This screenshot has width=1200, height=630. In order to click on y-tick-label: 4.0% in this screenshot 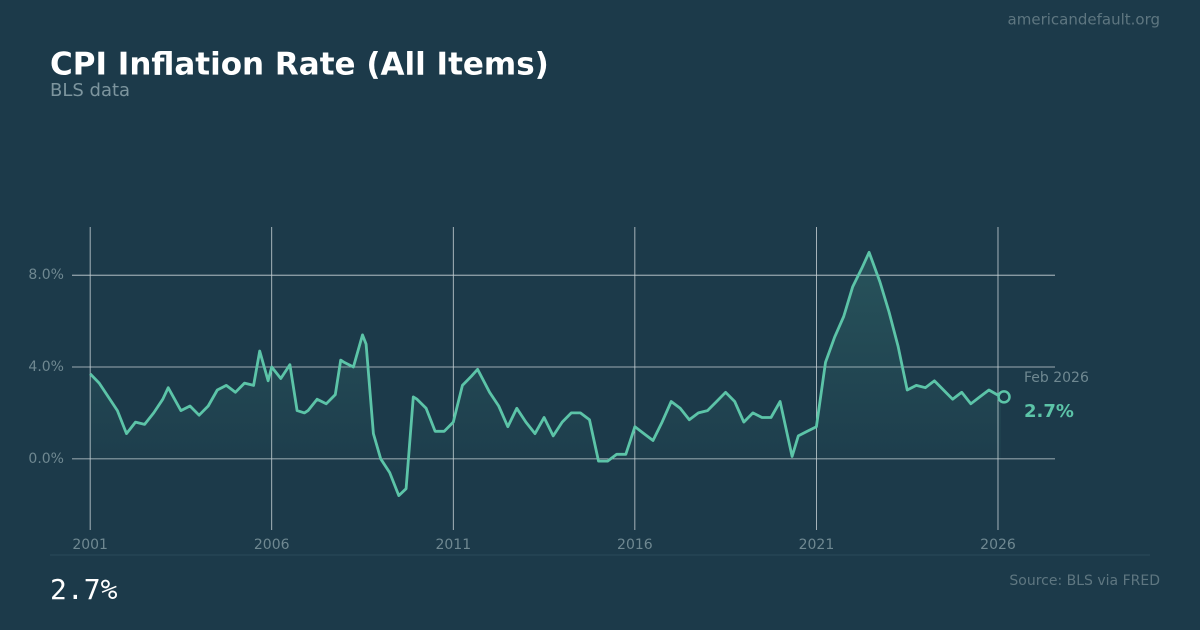, I will do `click(46, 367)`.